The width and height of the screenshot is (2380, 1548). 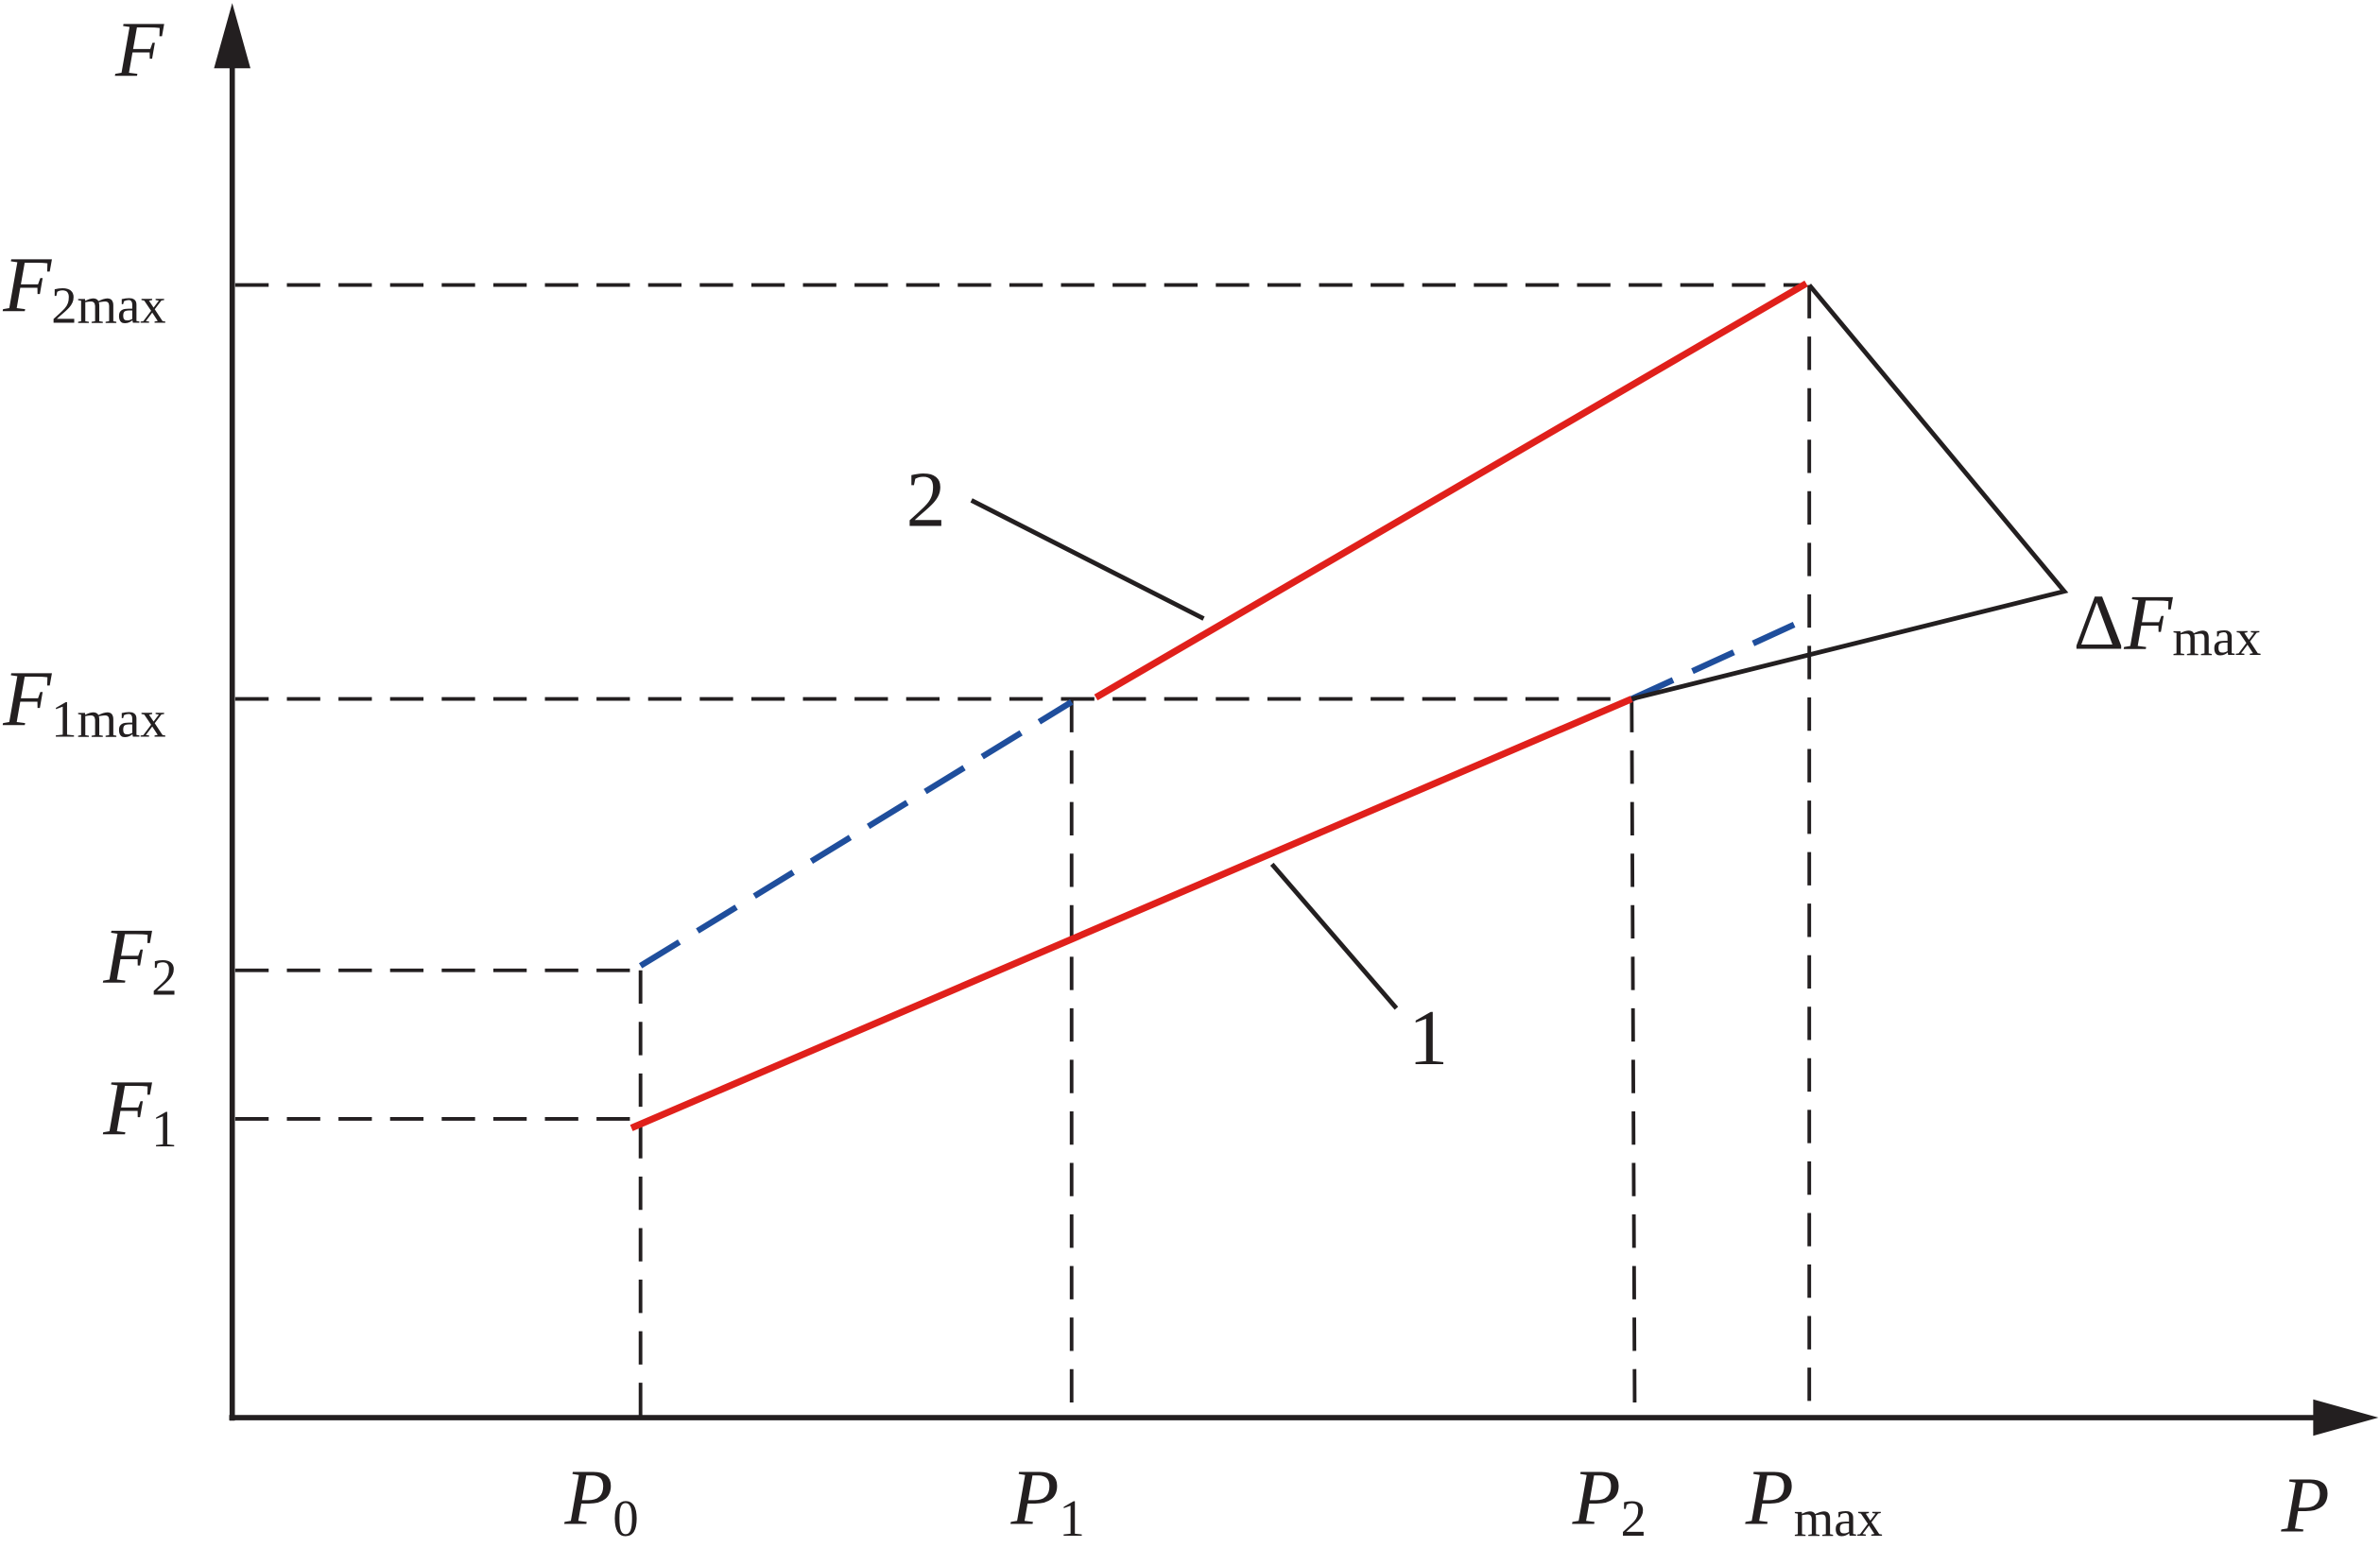 I want to click on y-label: F2max, so click(x=83, y=289).